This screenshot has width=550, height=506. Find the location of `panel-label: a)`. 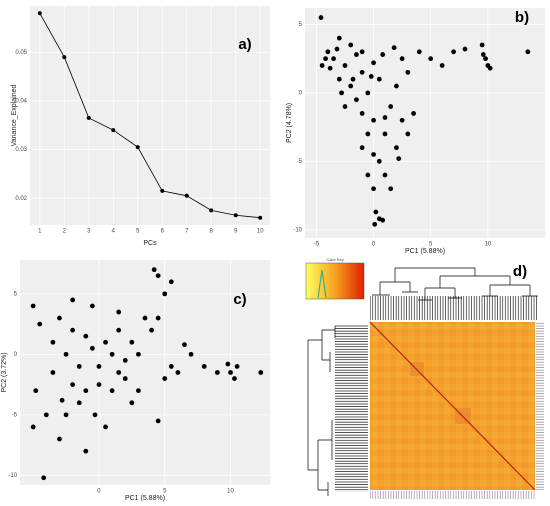

panel-label: a) is located at coordinates (244, 44).